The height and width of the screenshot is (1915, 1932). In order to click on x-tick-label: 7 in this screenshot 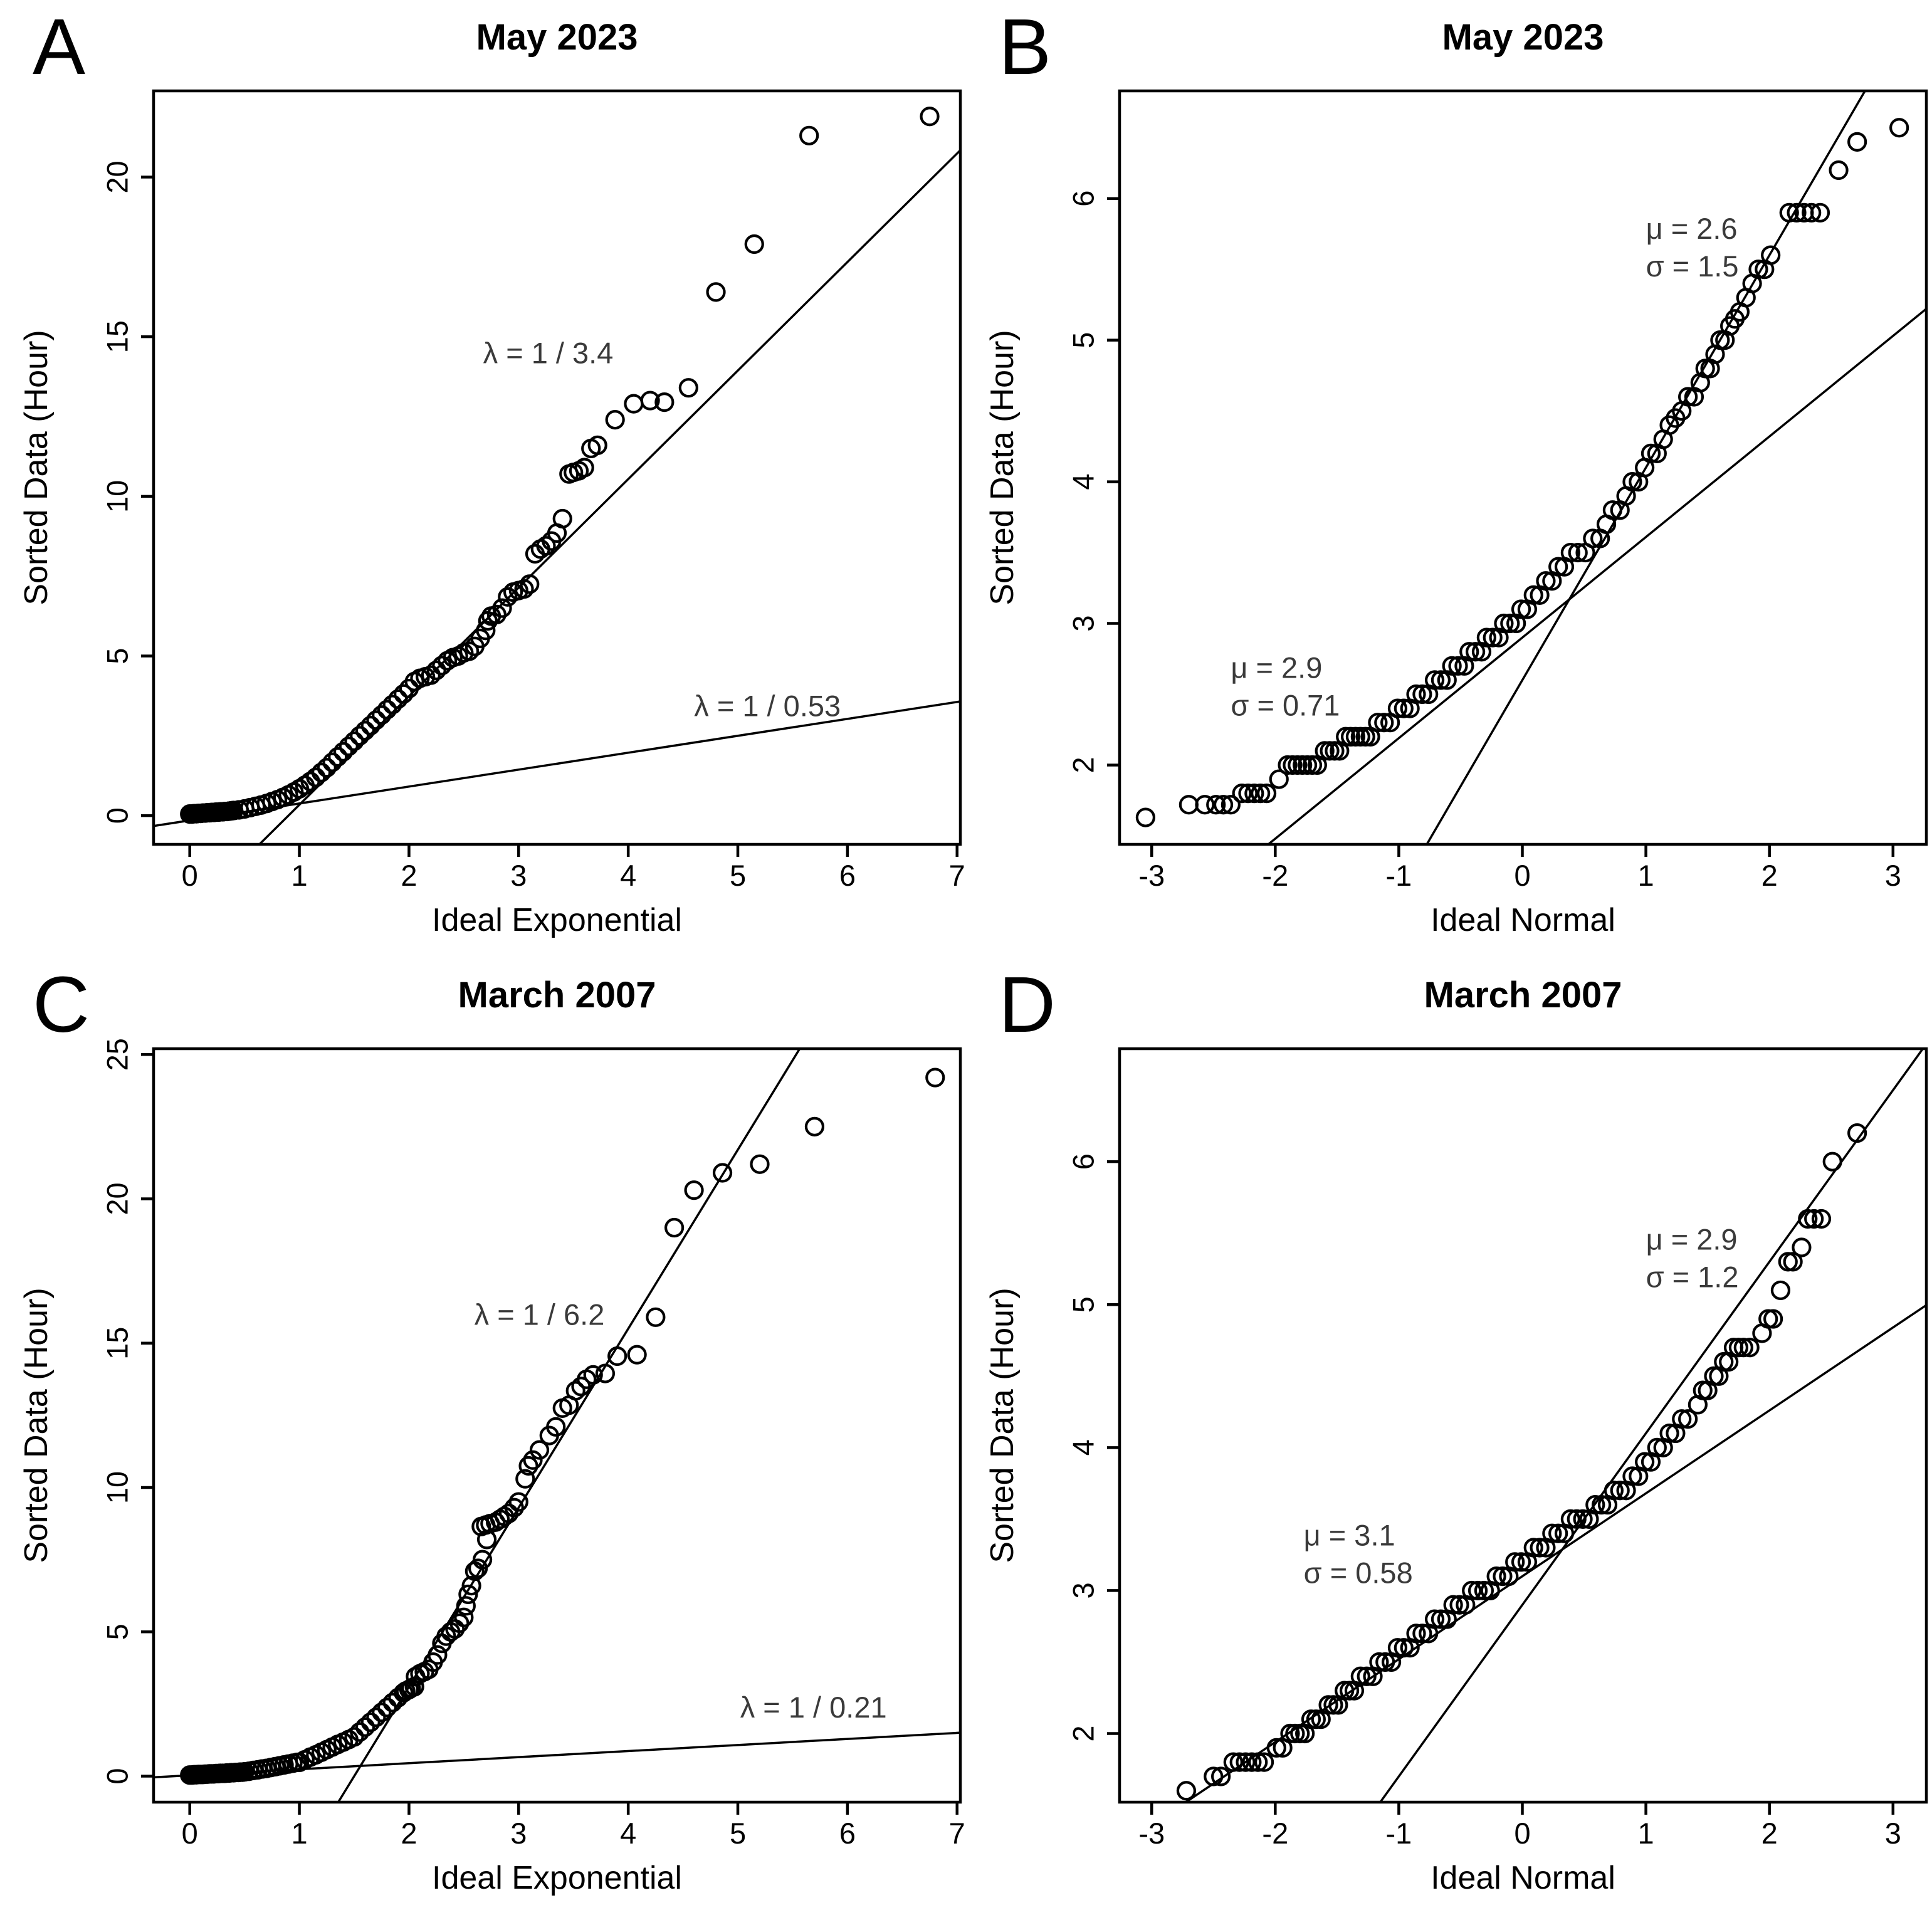, I will do `click(957, 876)`.